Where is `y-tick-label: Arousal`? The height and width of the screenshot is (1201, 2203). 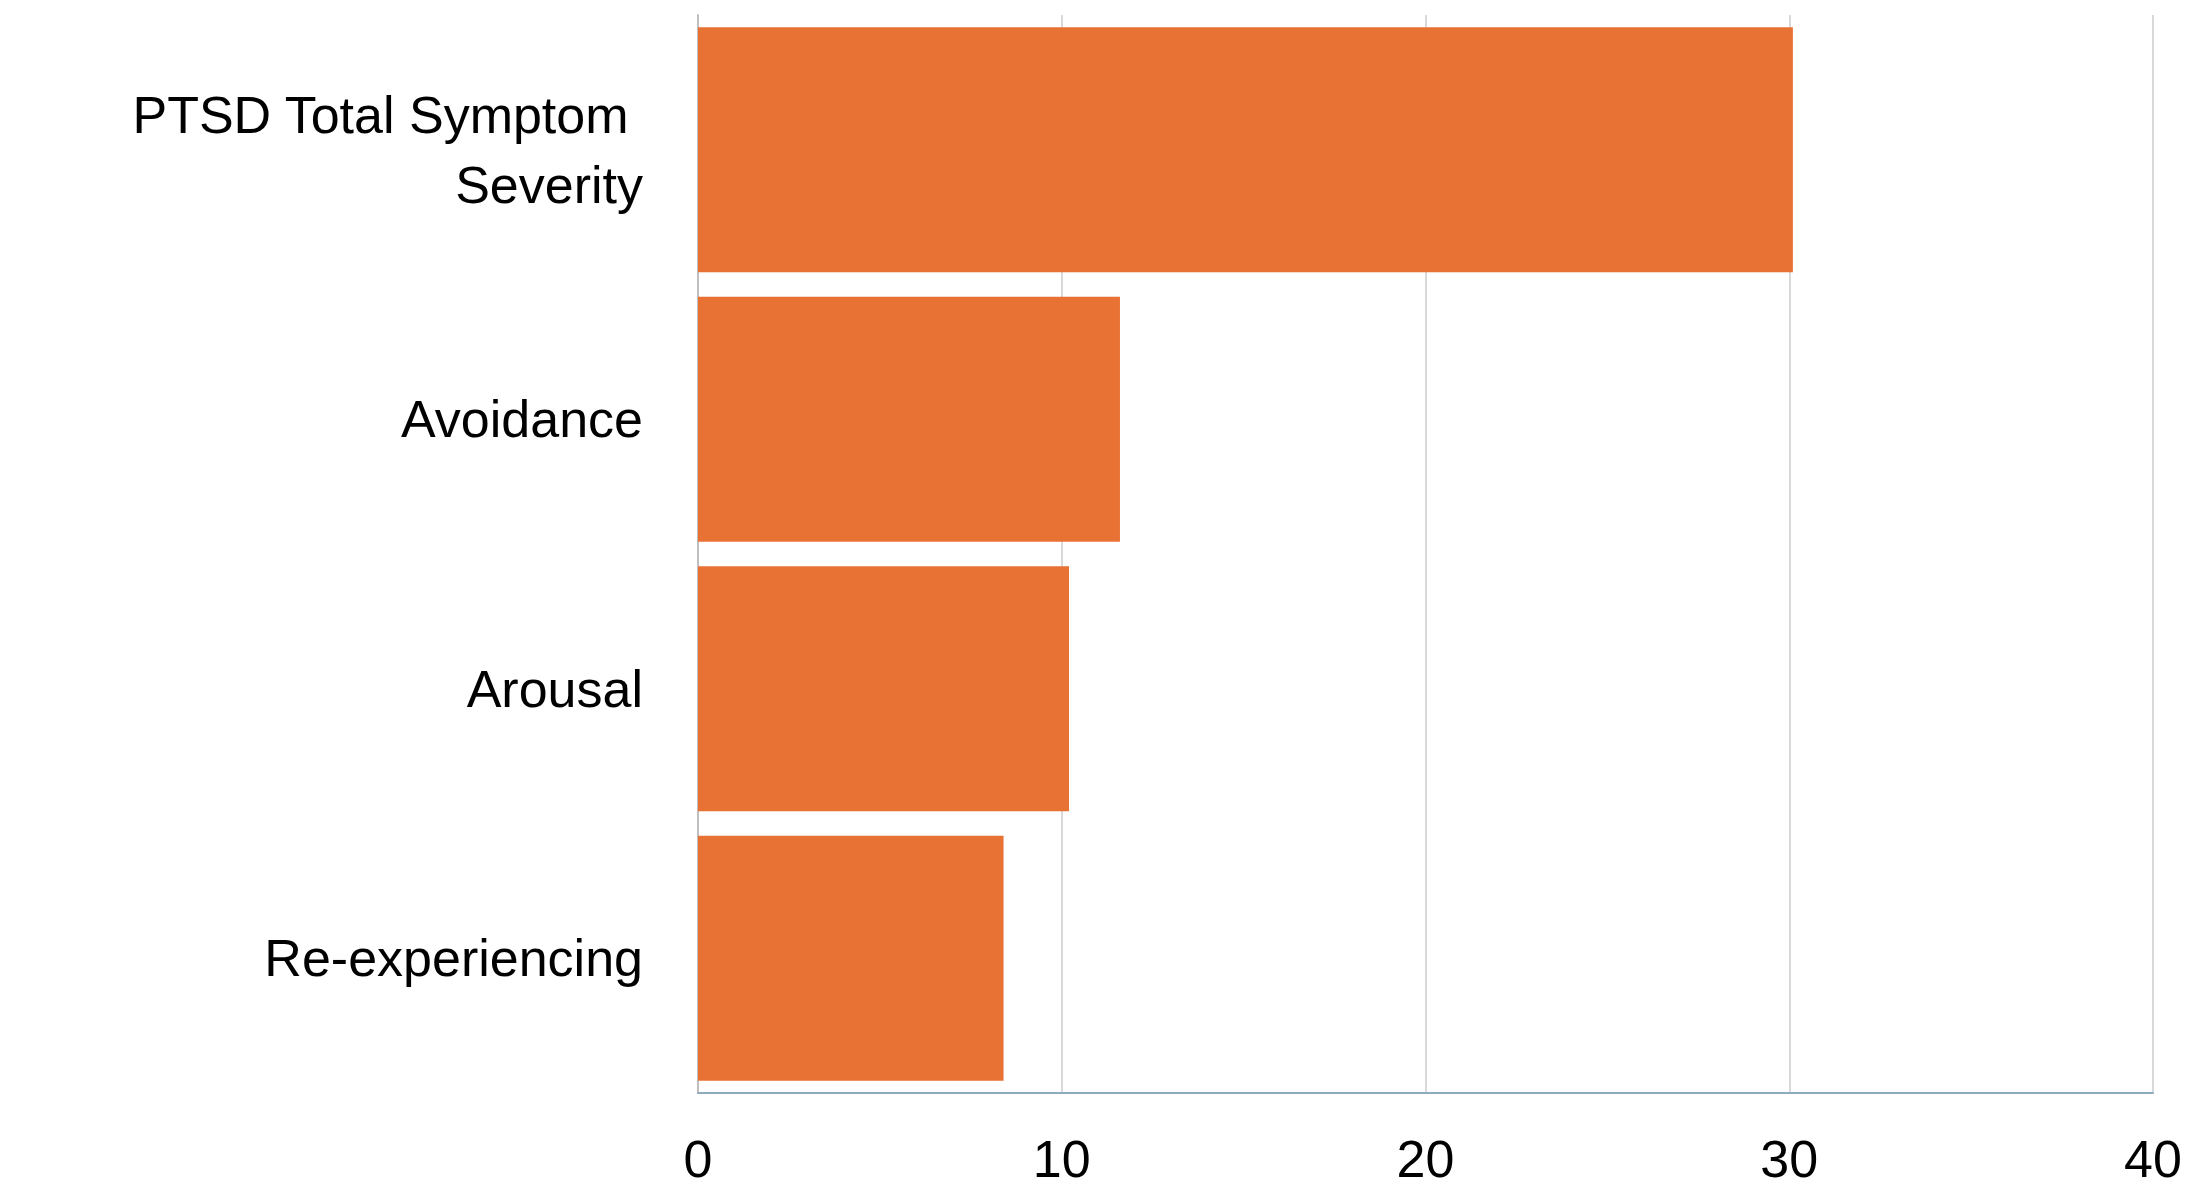 y-tick-label: Arousal is located at coordinates (554, 688).